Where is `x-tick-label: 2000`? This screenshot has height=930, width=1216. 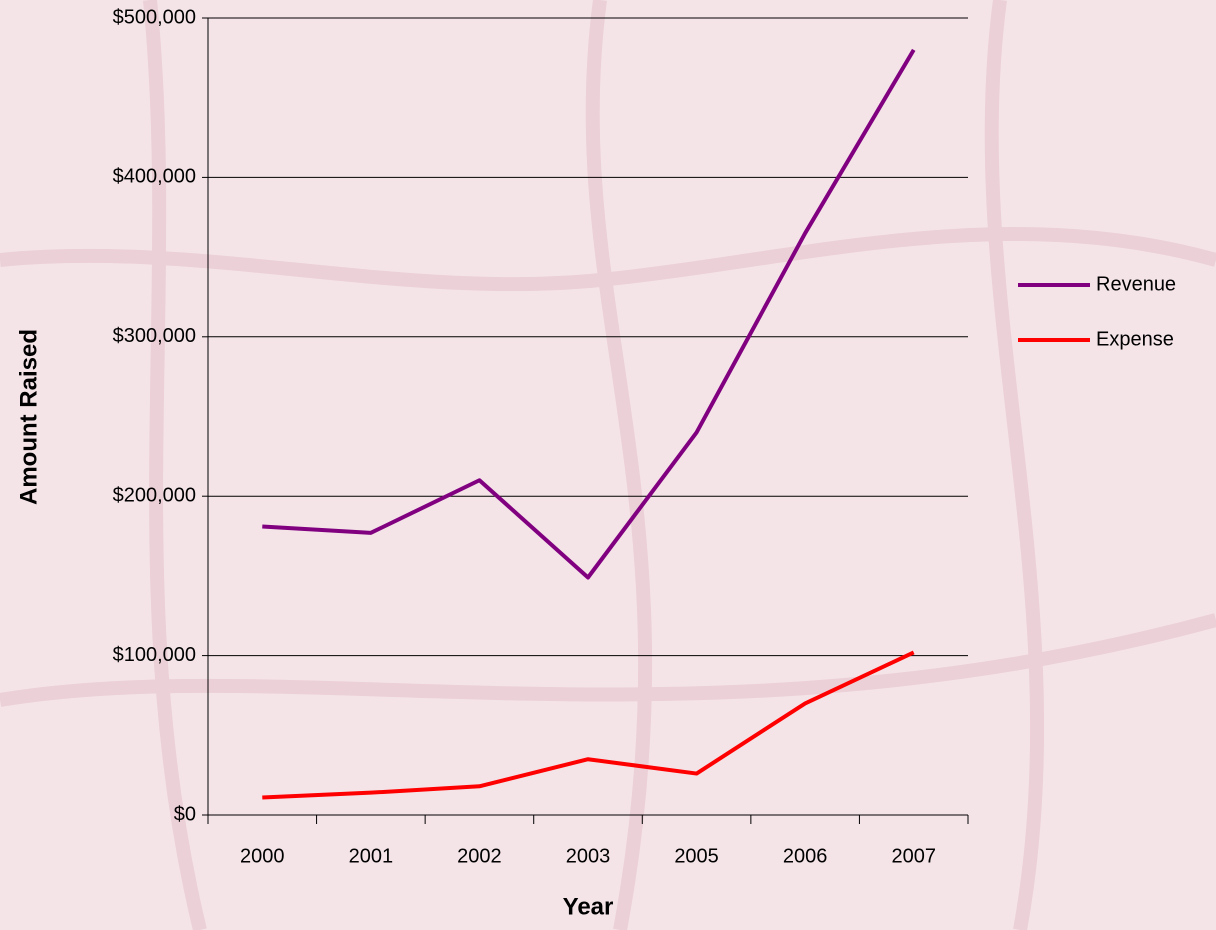 x-tick-label: 2000 is located at coordinates (262, 856).